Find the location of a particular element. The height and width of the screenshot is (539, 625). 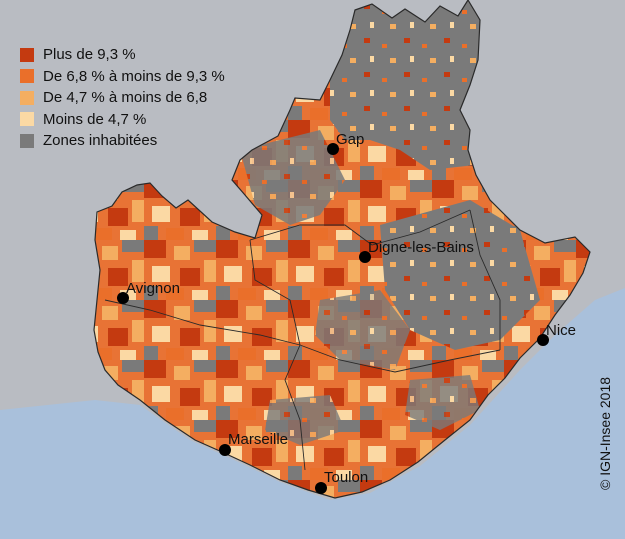

city-dot-gap is located at coordinates (333, 149).